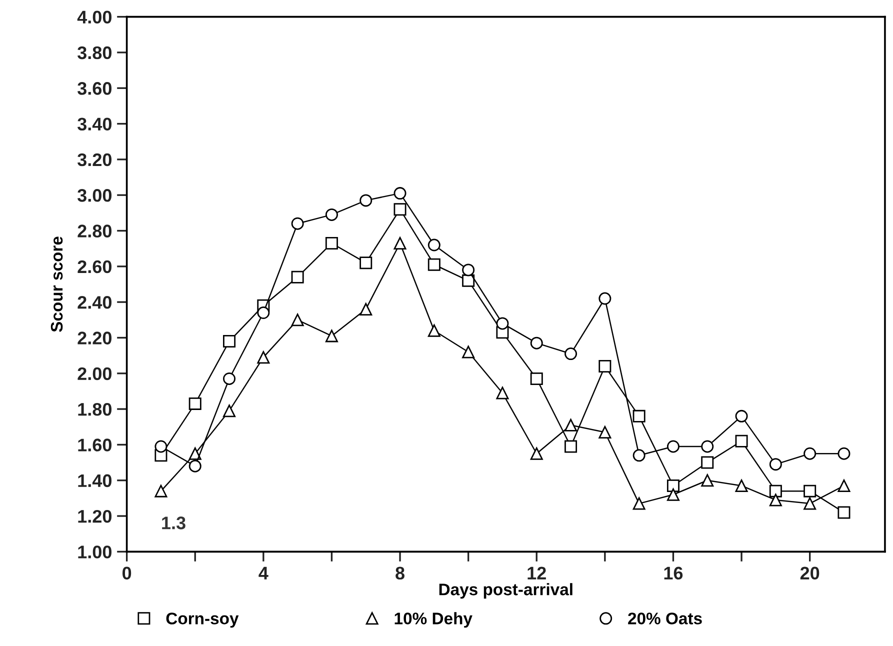 This screenshot has width=893, height=646. Describe the element at coordinates (95, 445) in the screenshot. I see `y-tick-label: 1.60` at that location.